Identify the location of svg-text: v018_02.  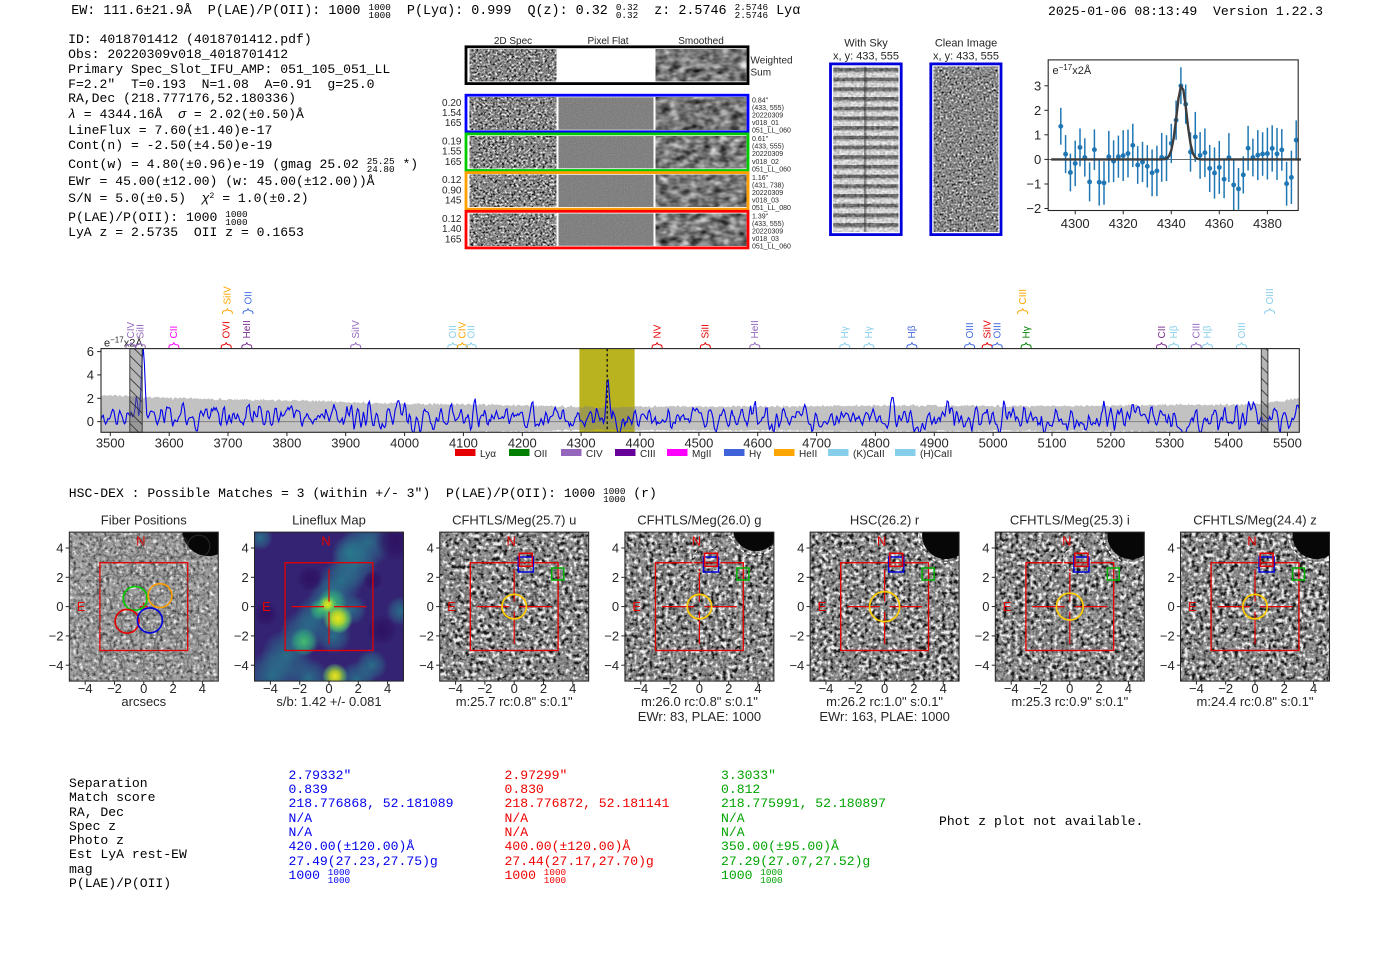
(765, 162).